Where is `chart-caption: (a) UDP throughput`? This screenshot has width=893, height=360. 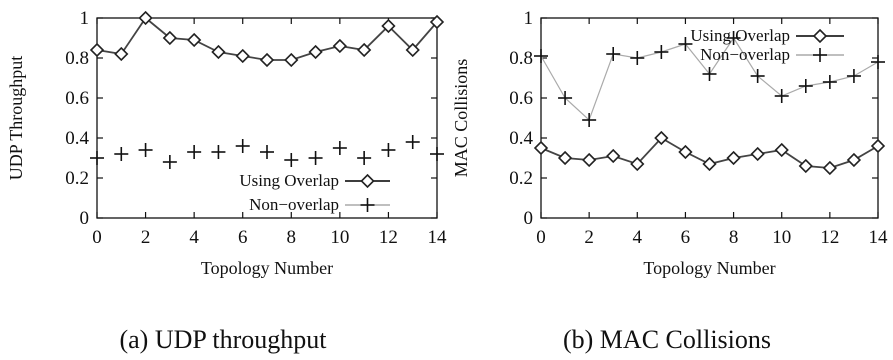 chart-caption: (a) UDP throughput is located at coordinates (223, 339).